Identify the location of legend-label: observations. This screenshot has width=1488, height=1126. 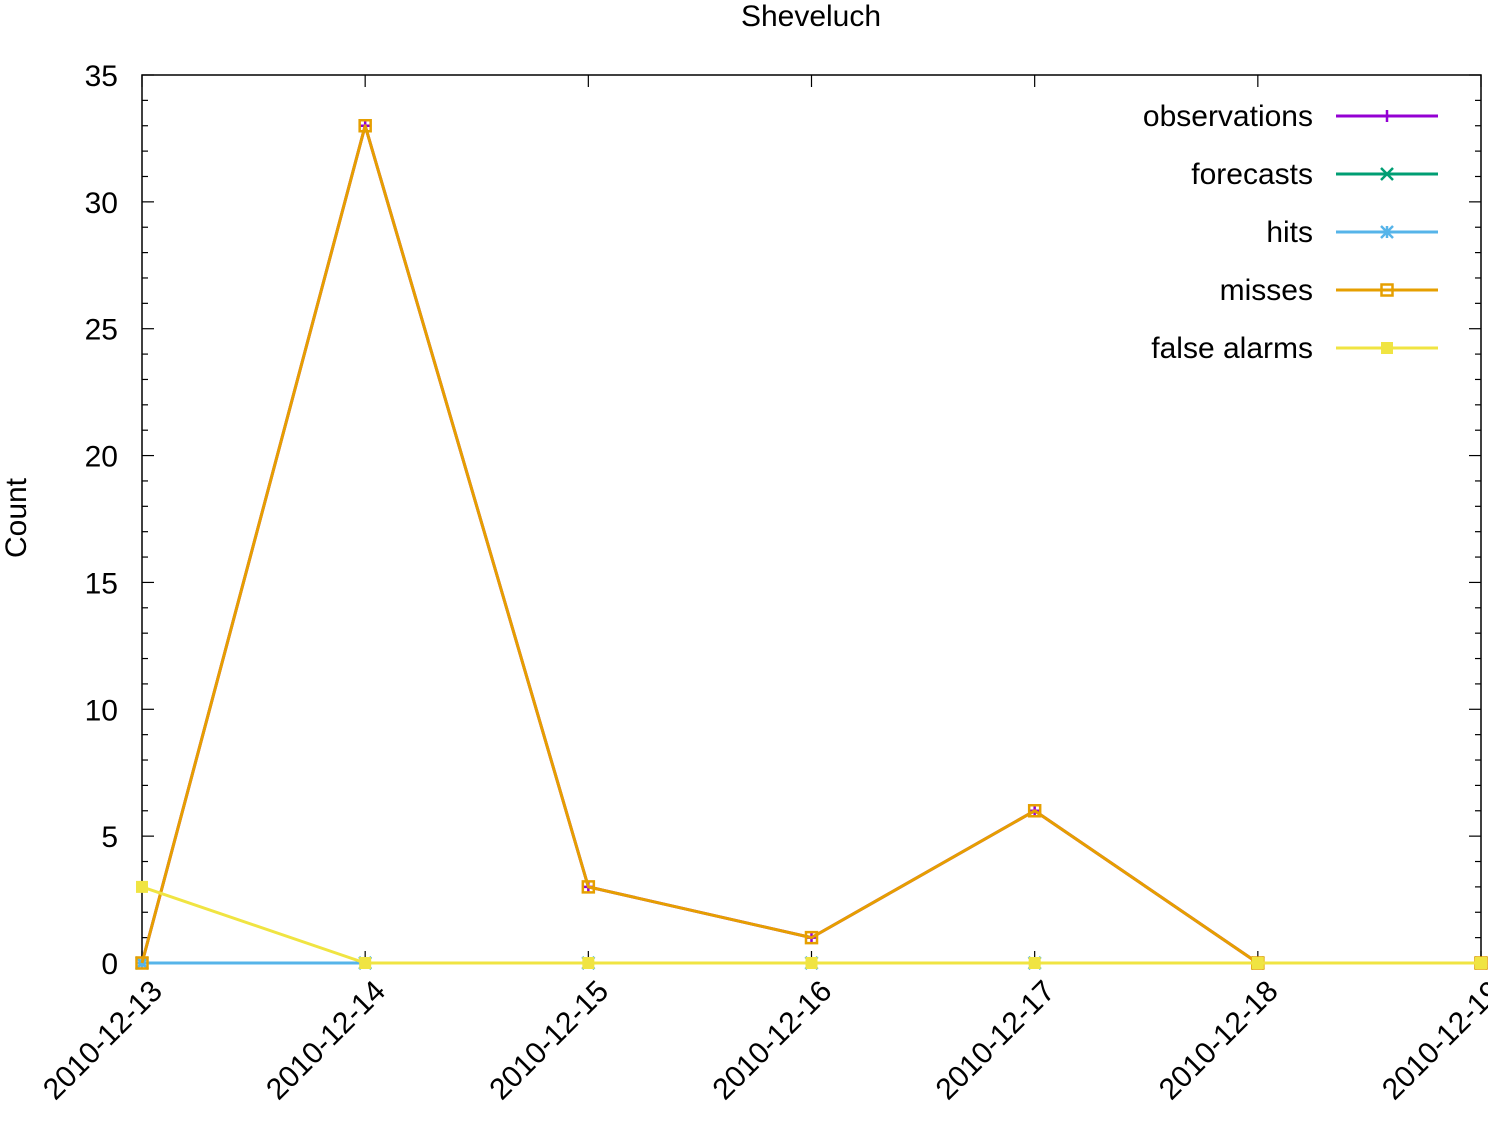
(1228, 116).